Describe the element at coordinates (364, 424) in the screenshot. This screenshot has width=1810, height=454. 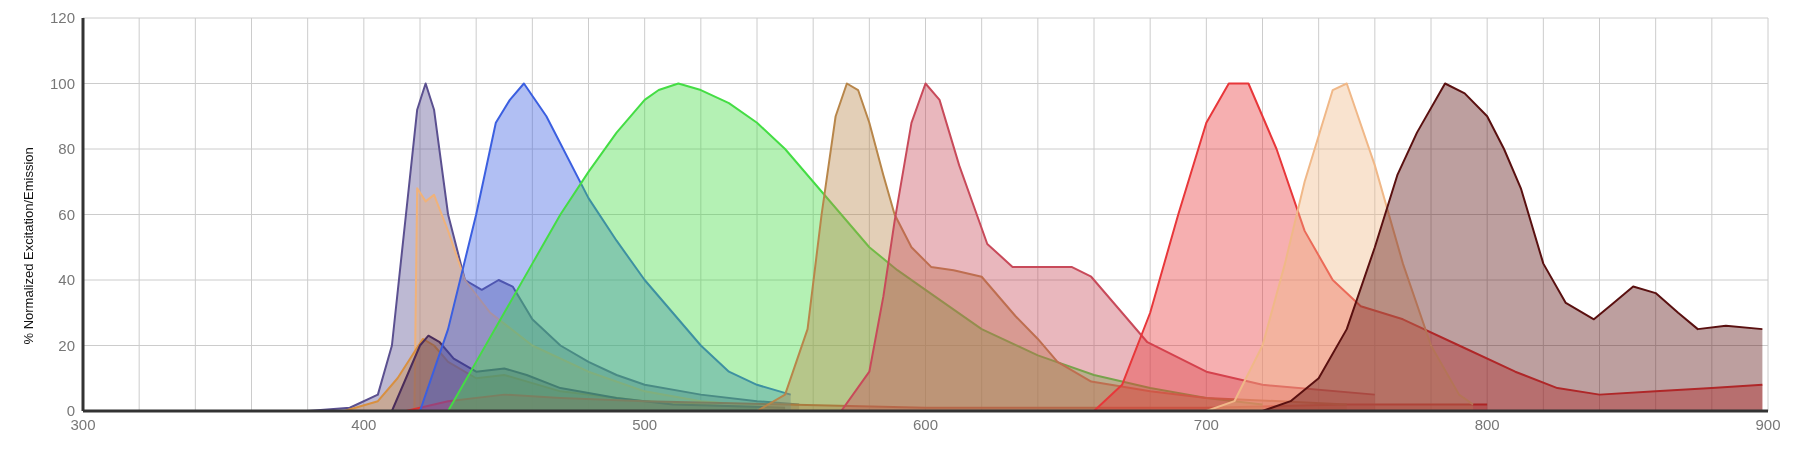
I see `x-tick-label: 400` at that location.